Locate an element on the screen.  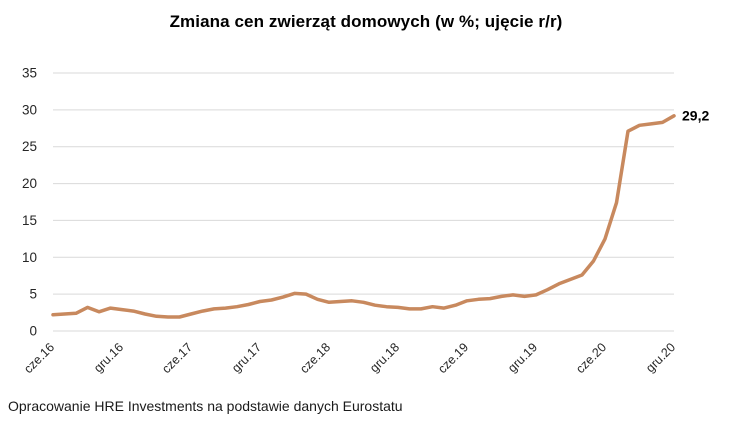
x-axis-tick-label: cze.18 is located at coordinates (315, 358).